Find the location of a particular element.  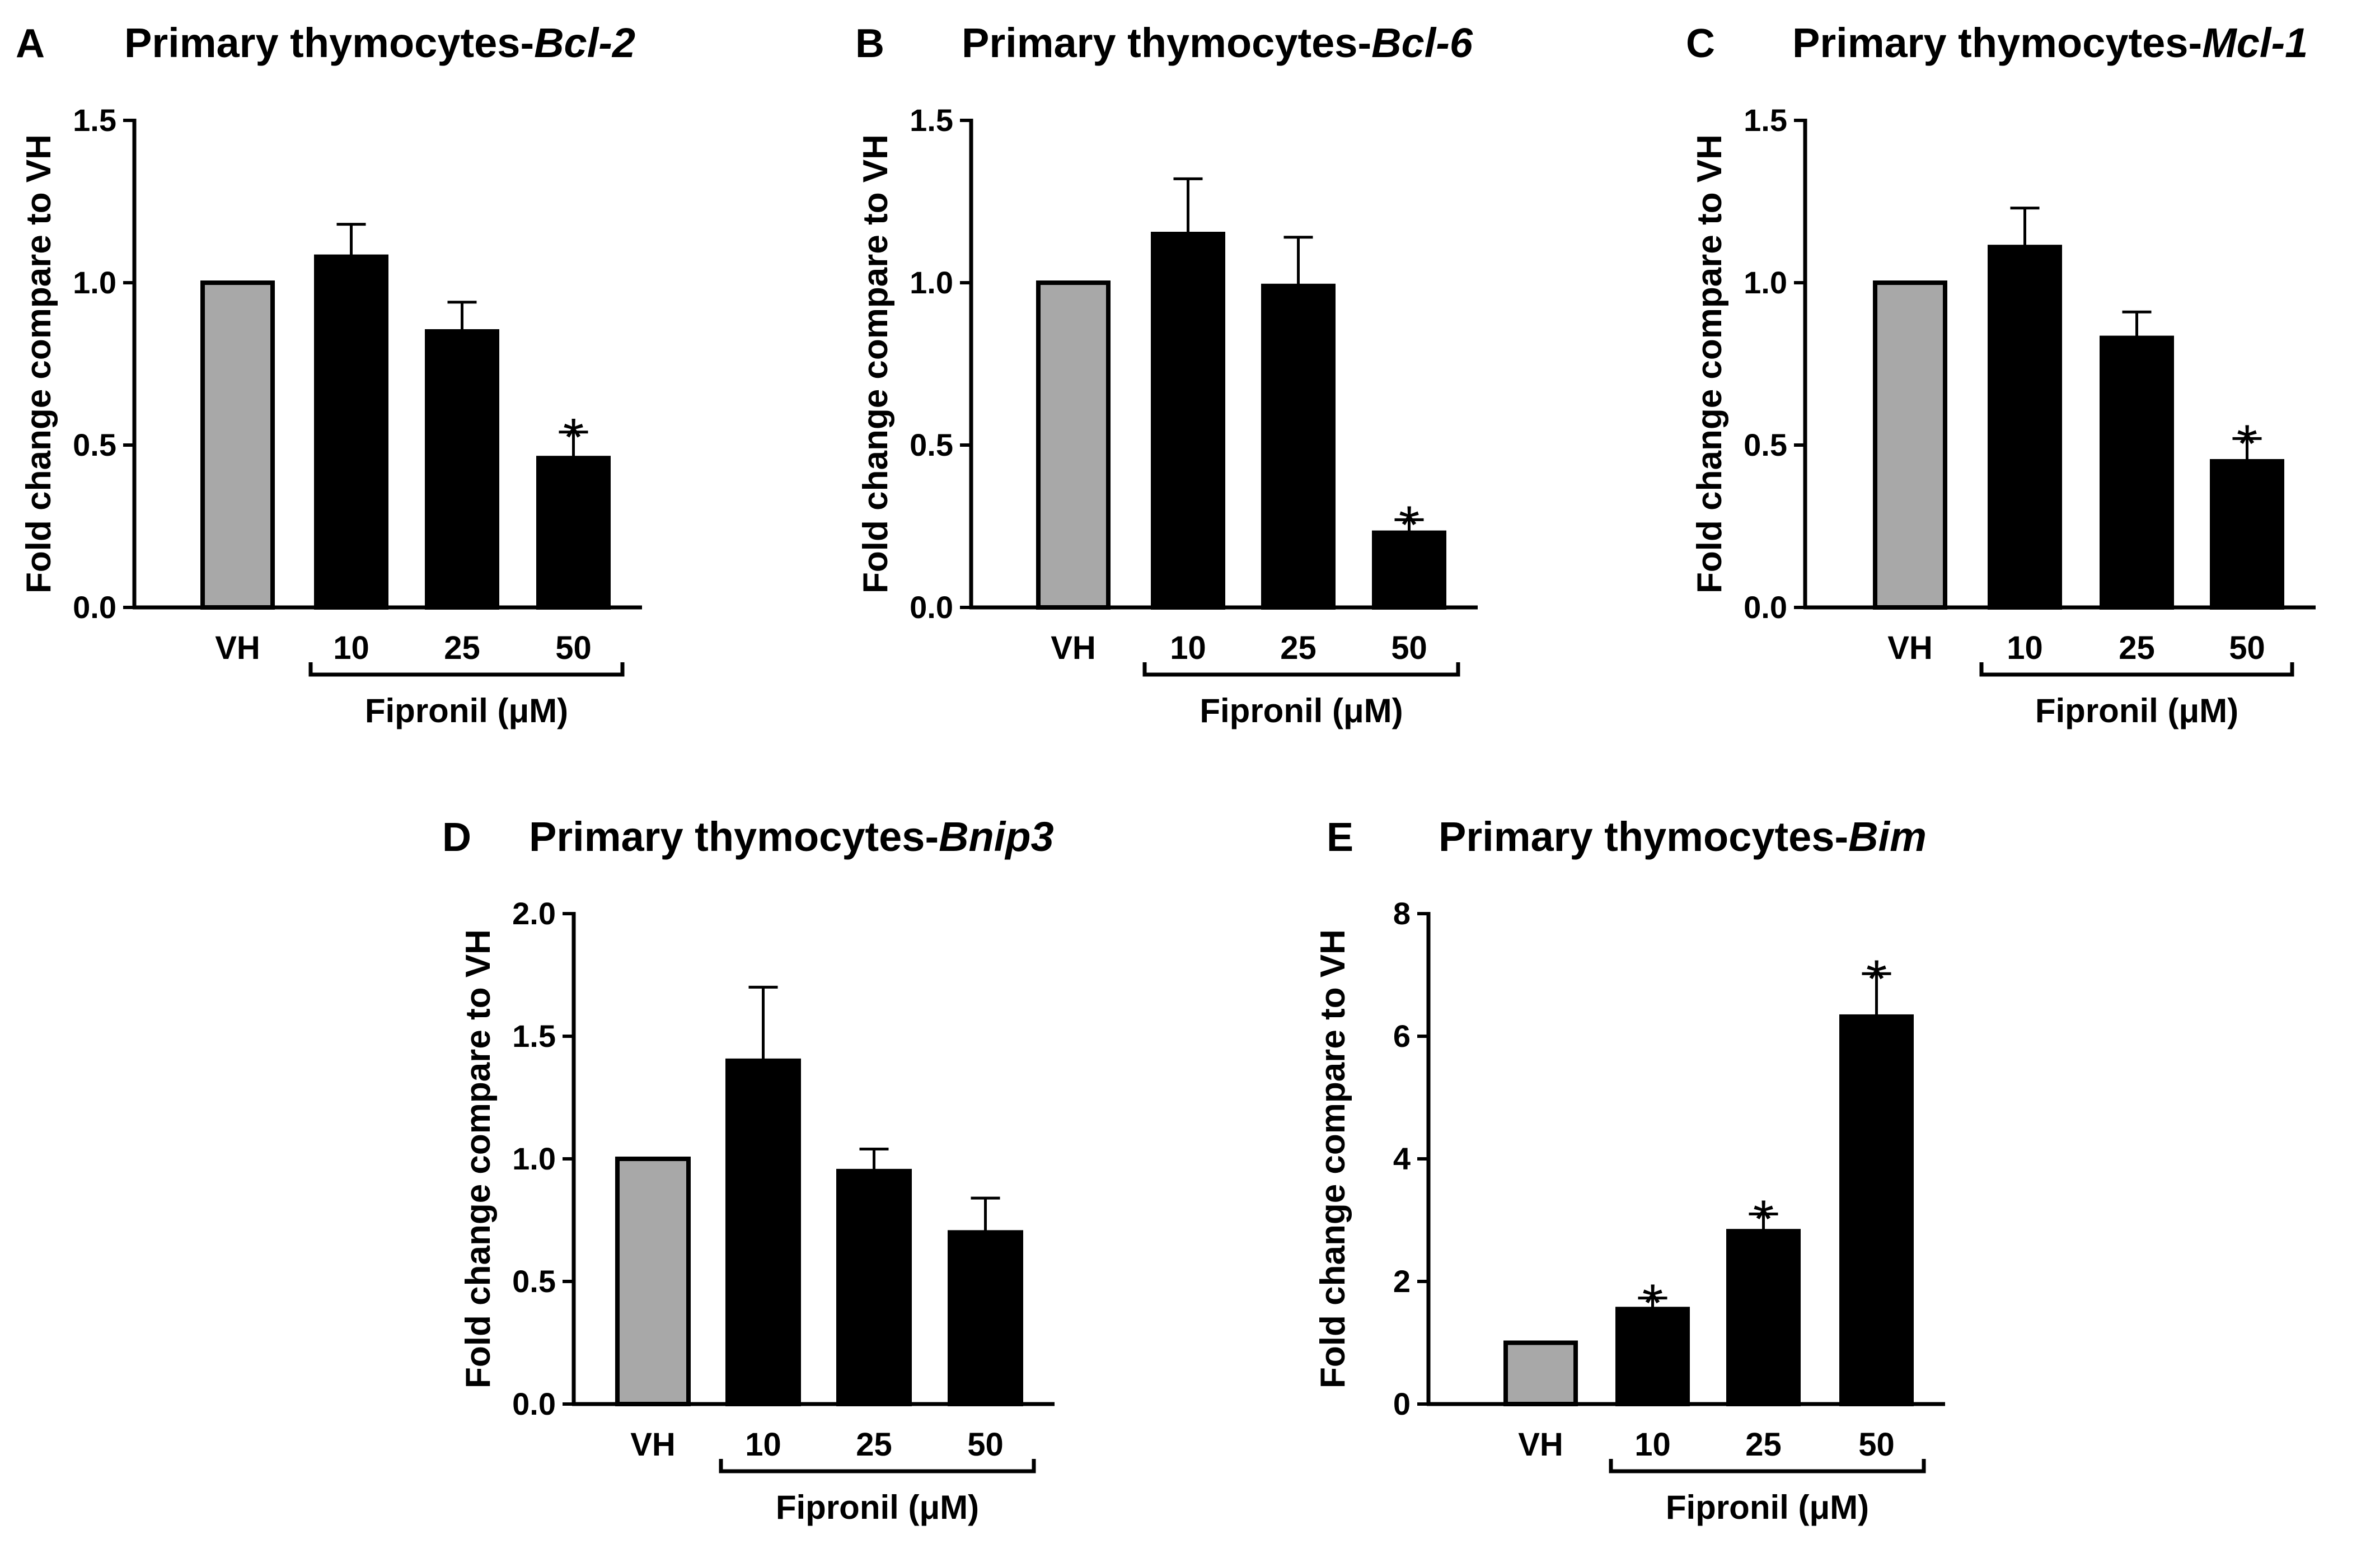

y-tick-label: 2.0 is located at coordinates (534, 913).